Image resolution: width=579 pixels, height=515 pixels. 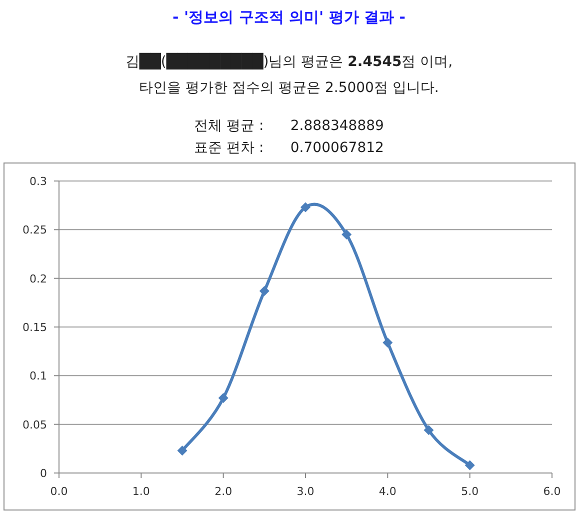 What do you see at coordinates (34, 327) in the screenshot?
I see `y-tick-label: 0.15` at bounding box center [34, 327].